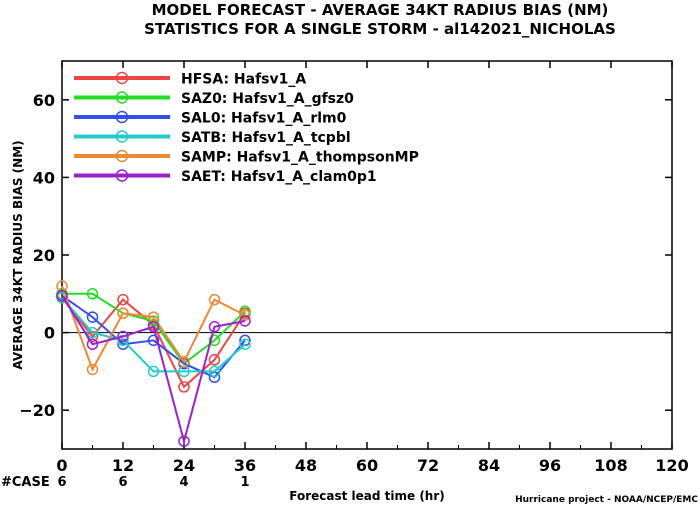  What do you see at coordinates (184, 465) in the screenshot?
I see `x-tick-label: 24` at bounding box center [184, 465].